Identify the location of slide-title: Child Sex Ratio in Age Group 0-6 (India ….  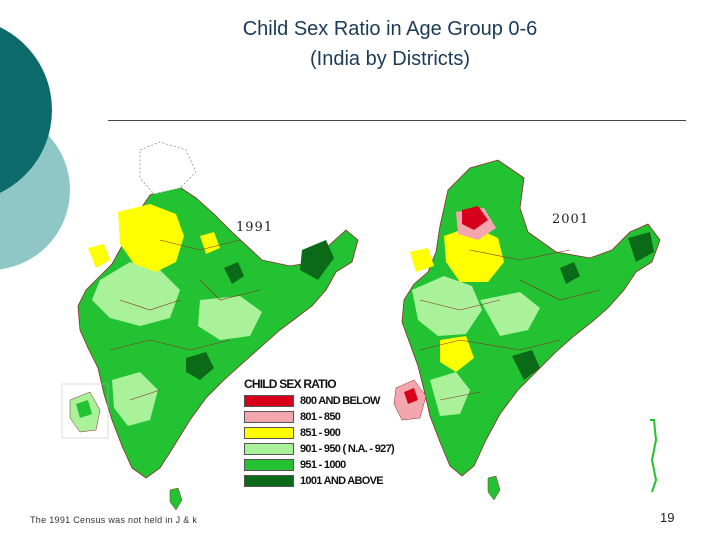
(390, 44).